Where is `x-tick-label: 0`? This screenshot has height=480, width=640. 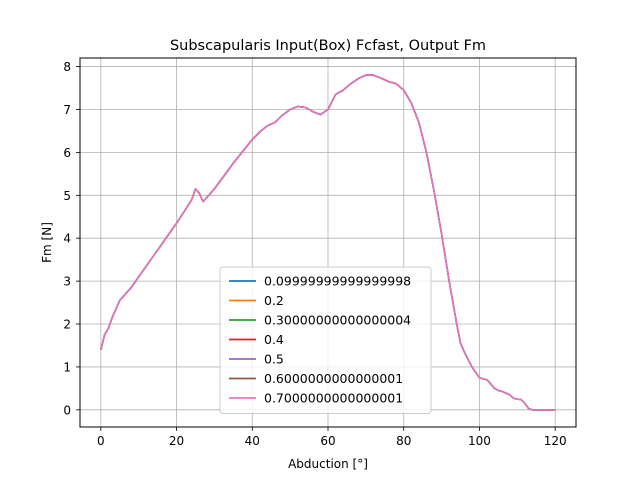
x-tick-label: 0 is located at coordinates (101, 441).